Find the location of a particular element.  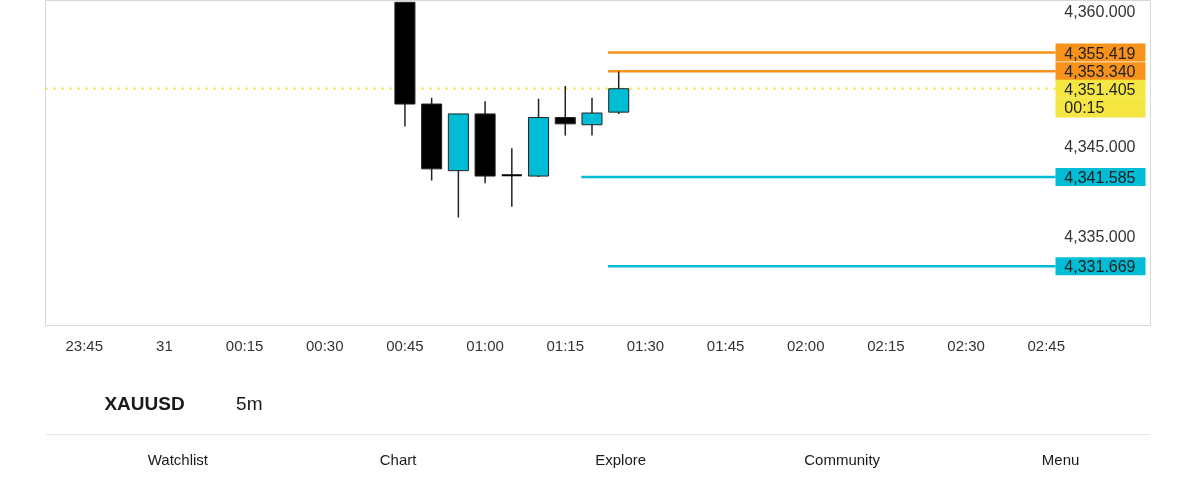

x-tick-label: 02:30 is located at coordinates (966, 345).